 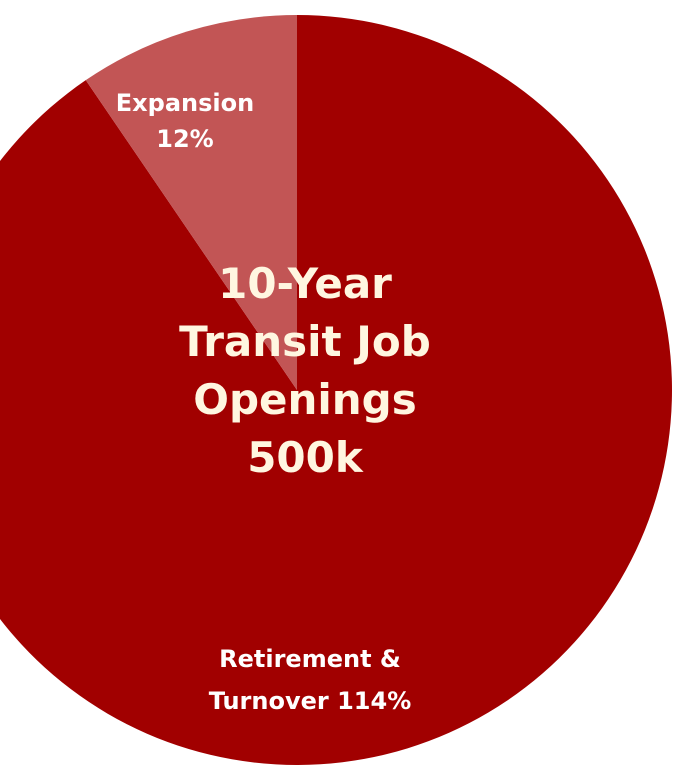 I want to click on slice-label: Expansion 12%, so click(x=185, y=121).